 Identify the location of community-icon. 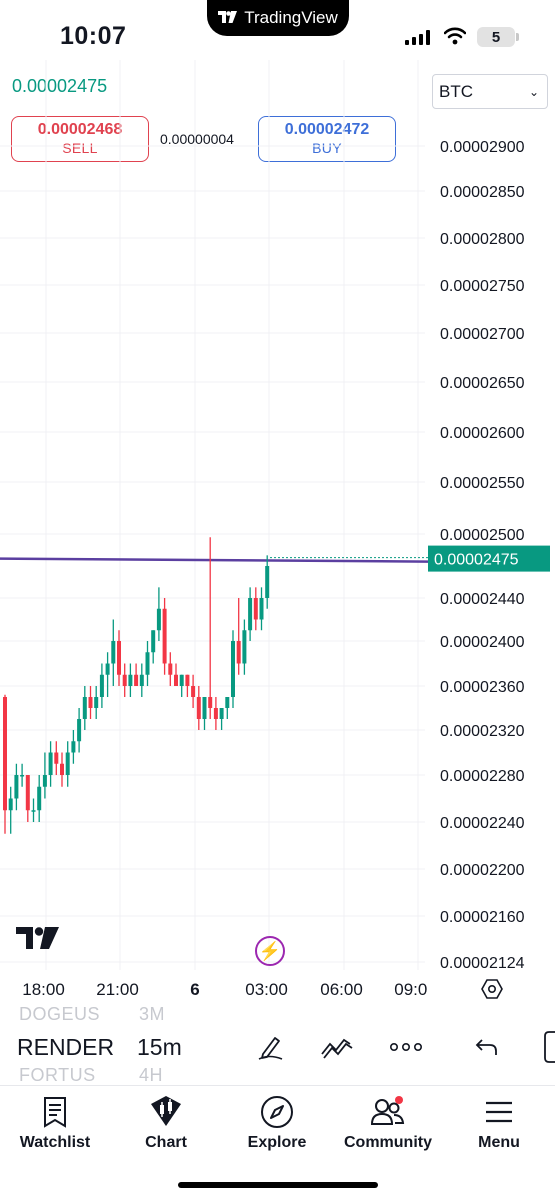
(388, 1112).